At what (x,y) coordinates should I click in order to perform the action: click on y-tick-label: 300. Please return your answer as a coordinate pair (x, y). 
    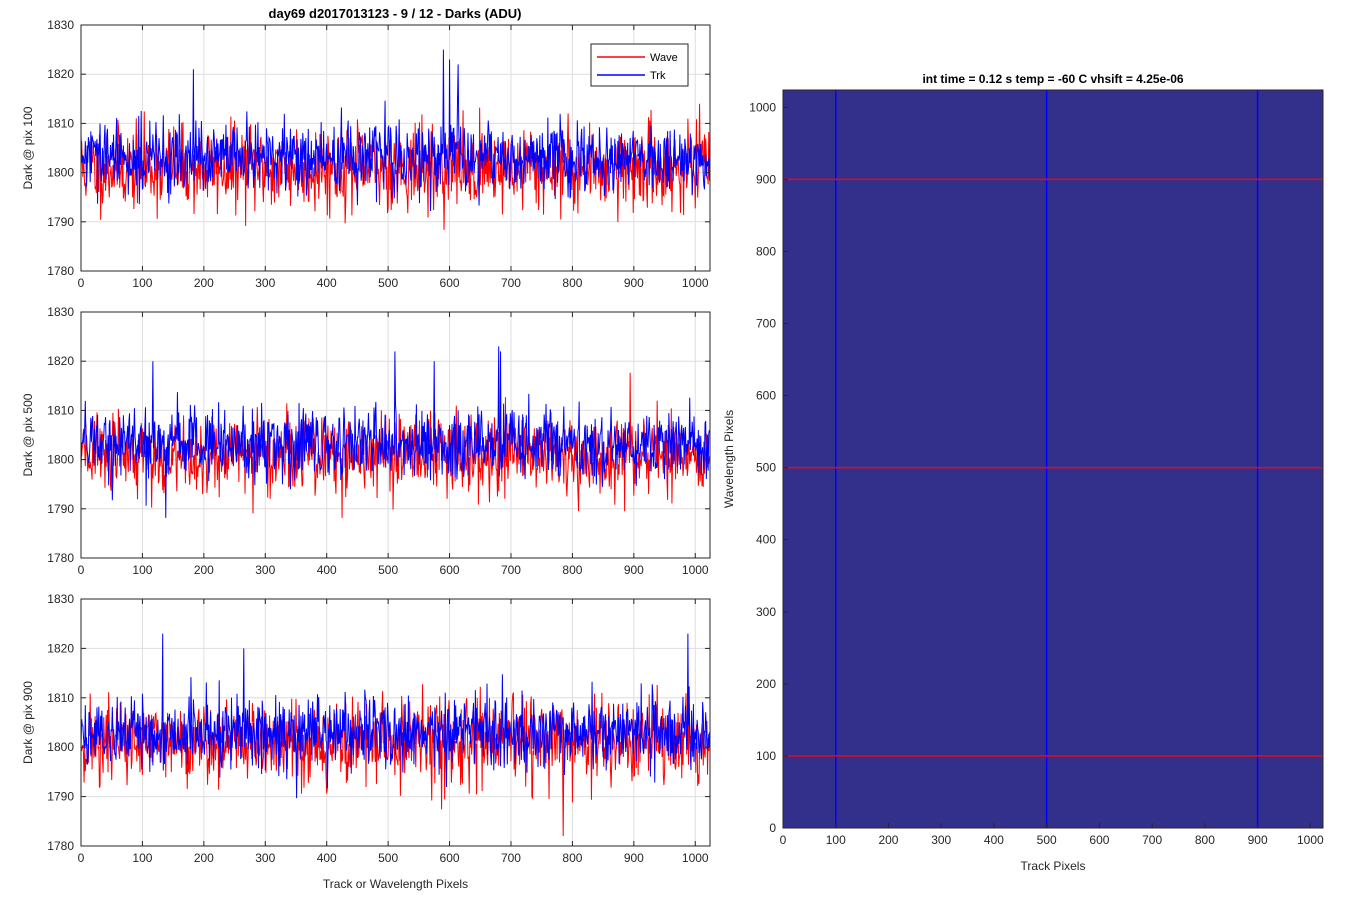
    Looking at the image, I should click on (766, 612).